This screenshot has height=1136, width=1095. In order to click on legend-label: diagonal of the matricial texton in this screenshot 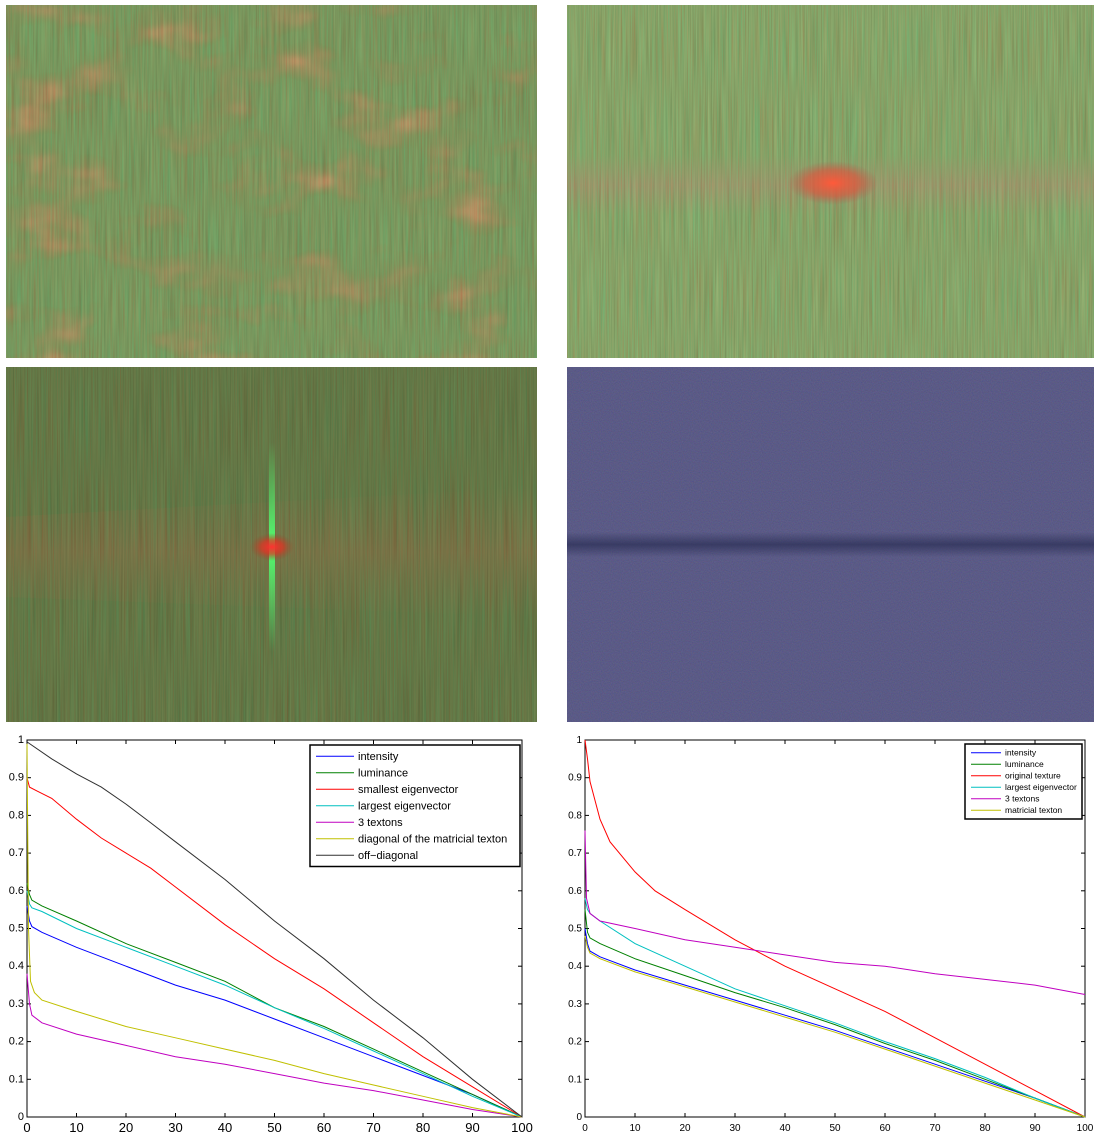, I will do `click(432, 840)`.